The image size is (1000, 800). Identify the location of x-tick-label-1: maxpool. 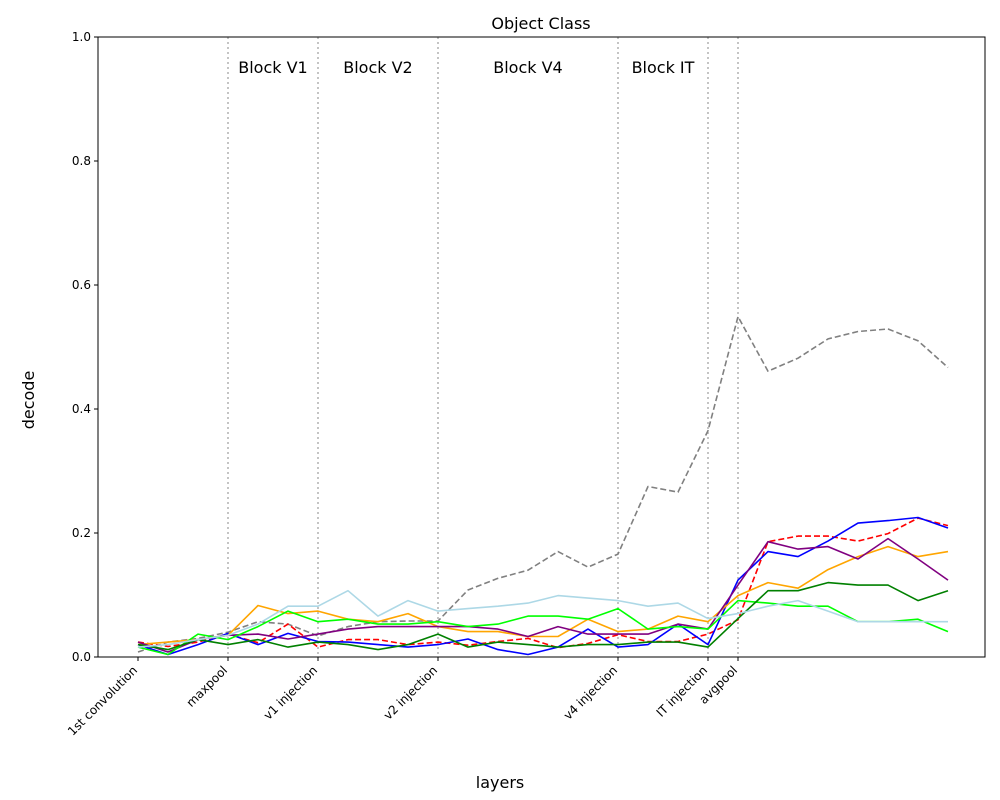
(207, 686).